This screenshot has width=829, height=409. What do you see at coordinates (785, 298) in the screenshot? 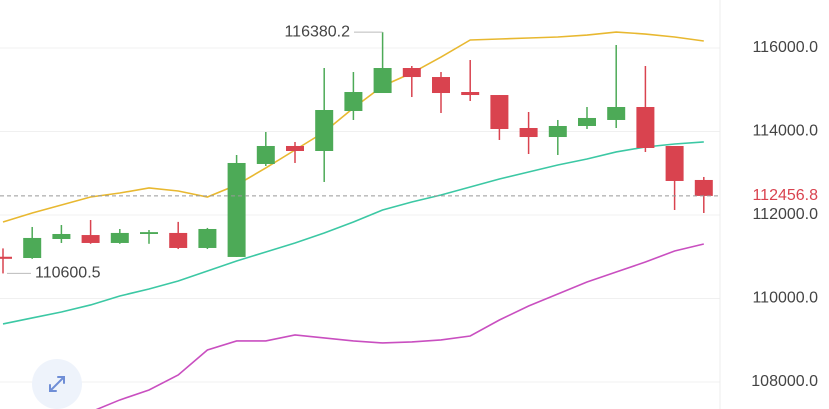
I see `y-tick-label: 110000.0` at bounding box center [785, 298].